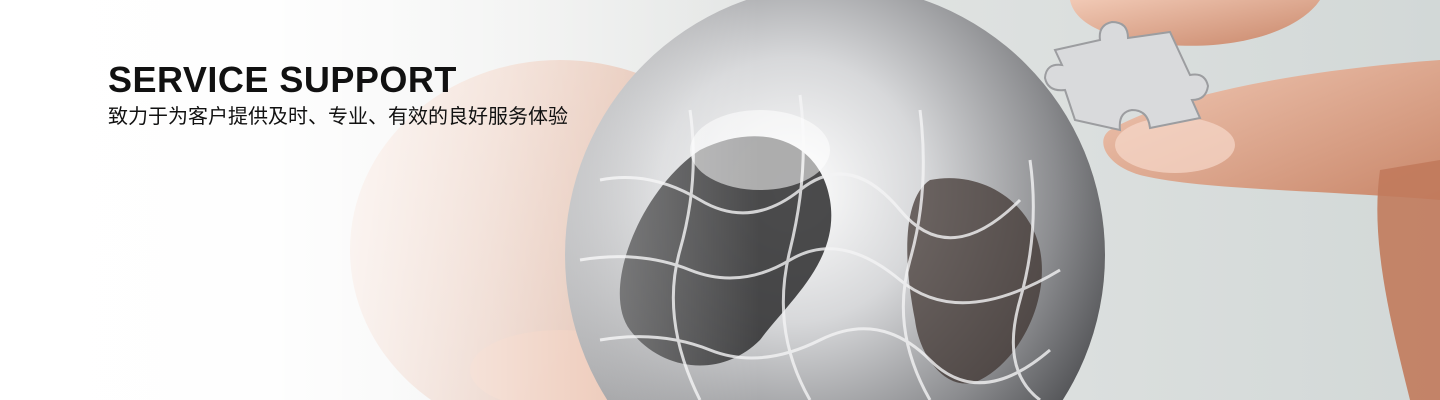 The width and height of the screenshot is (1440, 400). Describe the element at coordinates (282, 79) in the screenshot. I see `banner-title: SERVICE SUPPORT` at that location.